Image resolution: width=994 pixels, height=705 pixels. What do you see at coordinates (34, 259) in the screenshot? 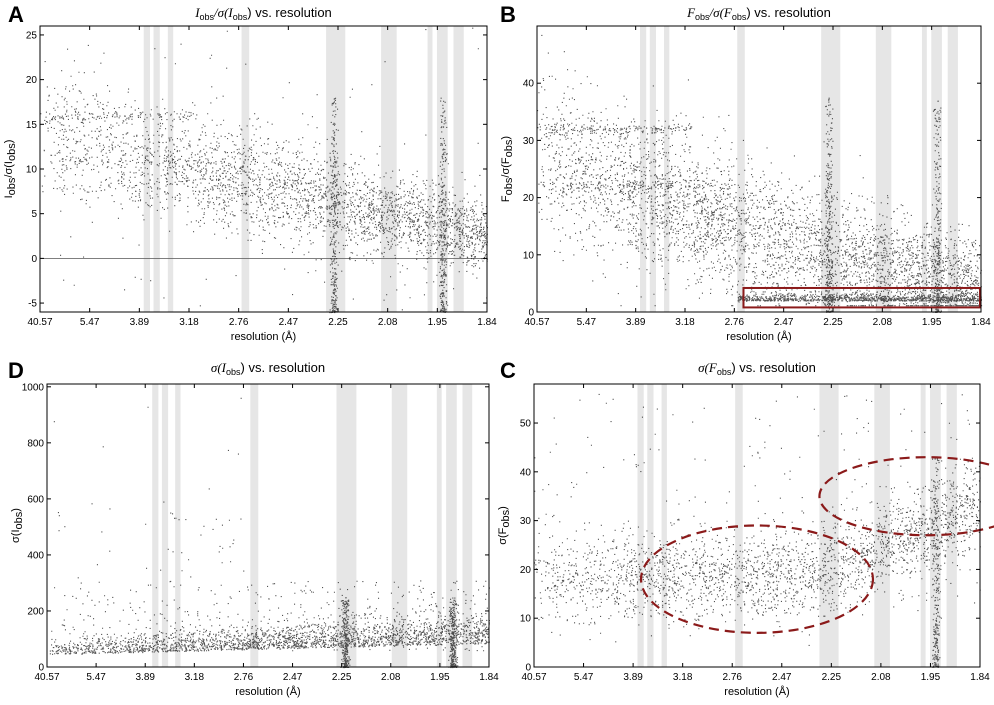
I see `y-tick-label: 0` at bounding box center [34, 259].